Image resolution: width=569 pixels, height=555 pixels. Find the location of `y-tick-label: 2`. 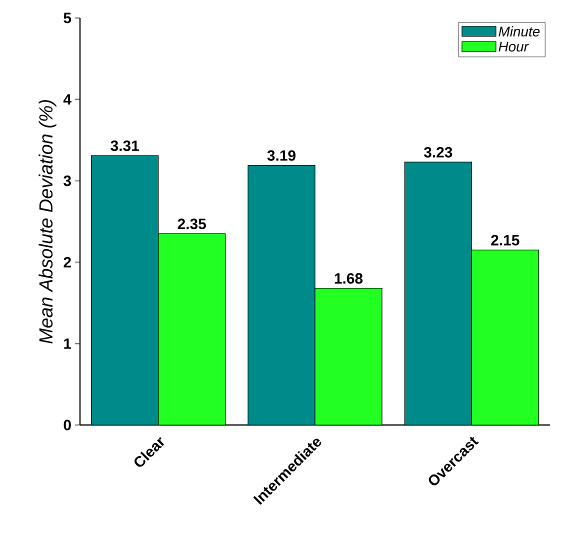

y-tick-label: 2 is located at coordinates (67, 262).